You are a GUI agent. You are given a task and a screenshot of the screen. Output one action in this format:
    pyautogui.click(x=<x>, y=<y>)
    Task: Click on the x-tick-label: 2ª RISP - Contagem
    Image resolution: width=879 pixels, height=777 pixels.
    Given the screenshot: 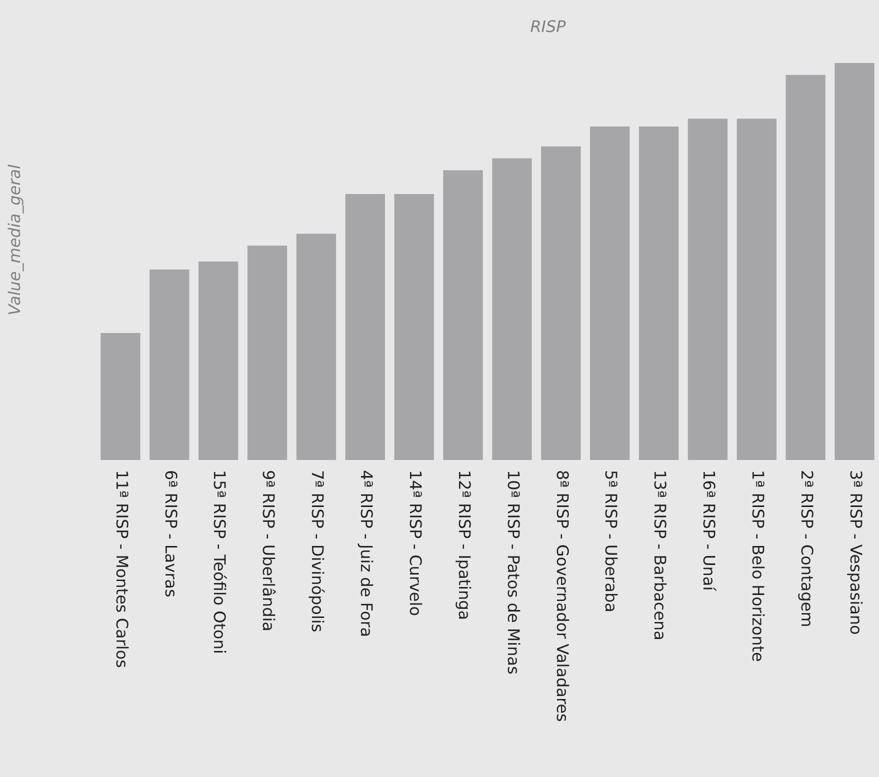 What is the action you would take?
    pyautogui.click(x=806, y=549)
    